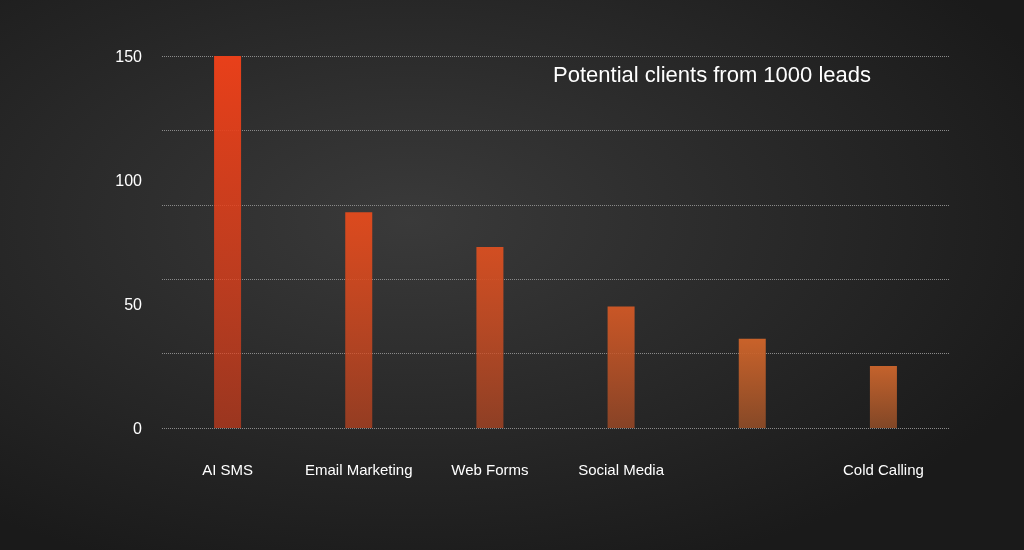 This screenshot has width=1024, height=550. What do you see at coordinates (129, 180) in the screenshot?
I see `y-tick-label: 100` at bounding box center [129, 180].